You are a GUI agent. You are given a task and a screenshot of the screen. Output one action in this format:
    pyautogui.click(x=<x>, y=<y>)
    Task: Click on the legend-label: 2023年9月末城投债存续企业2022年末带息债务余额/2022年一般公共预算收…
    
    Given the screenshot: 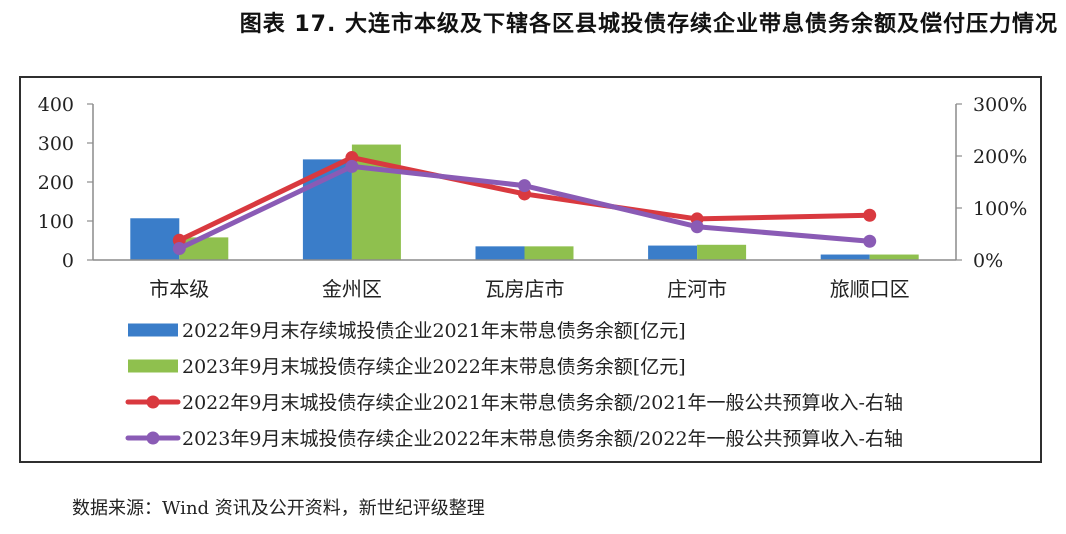 What is the action you would take?
    pyautogui.click(x=542, y=439)
    